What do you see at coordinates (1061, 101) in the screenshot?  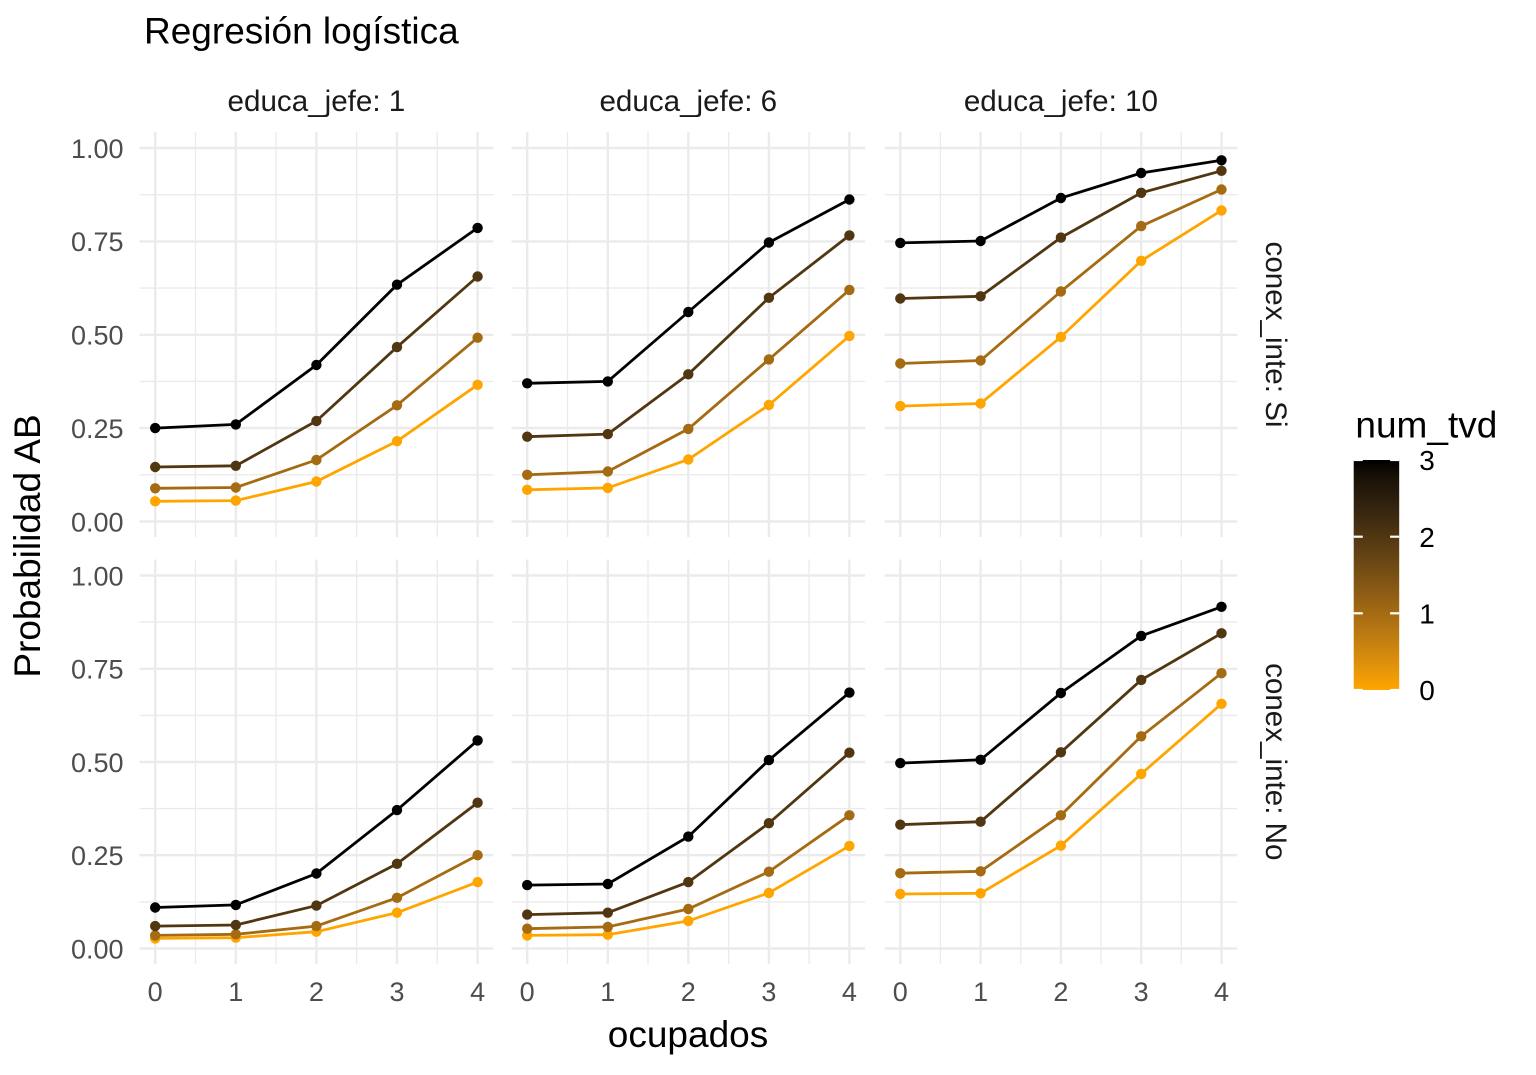 I see `svg-text: educa_jefe: 10` at bounding box center [1061, 101].